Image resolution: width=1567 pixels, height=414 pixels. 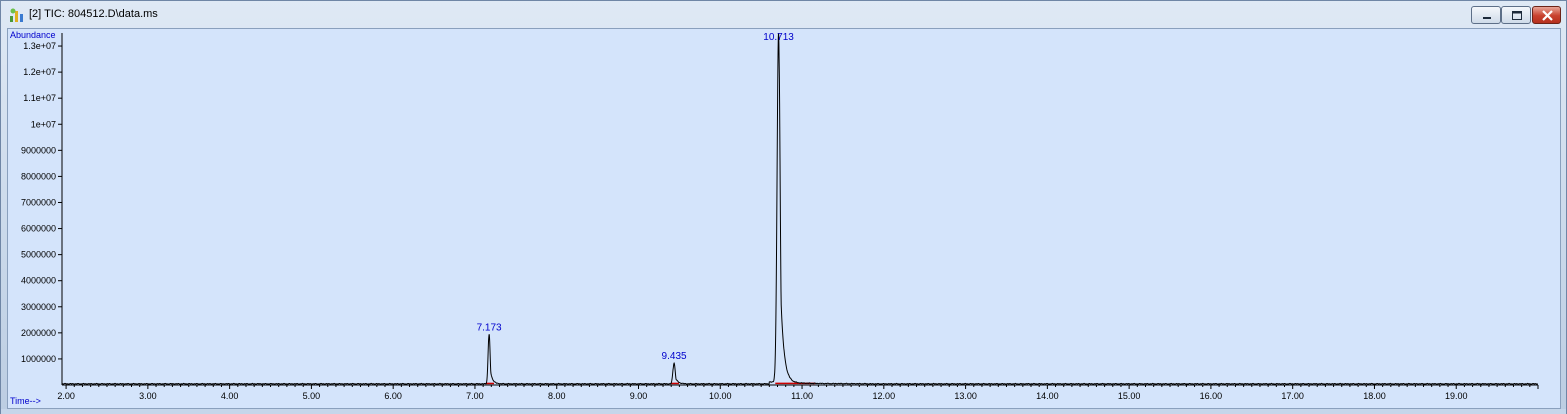 I want to click on x-tick-label: 10.00, so click(x=720, y=396).